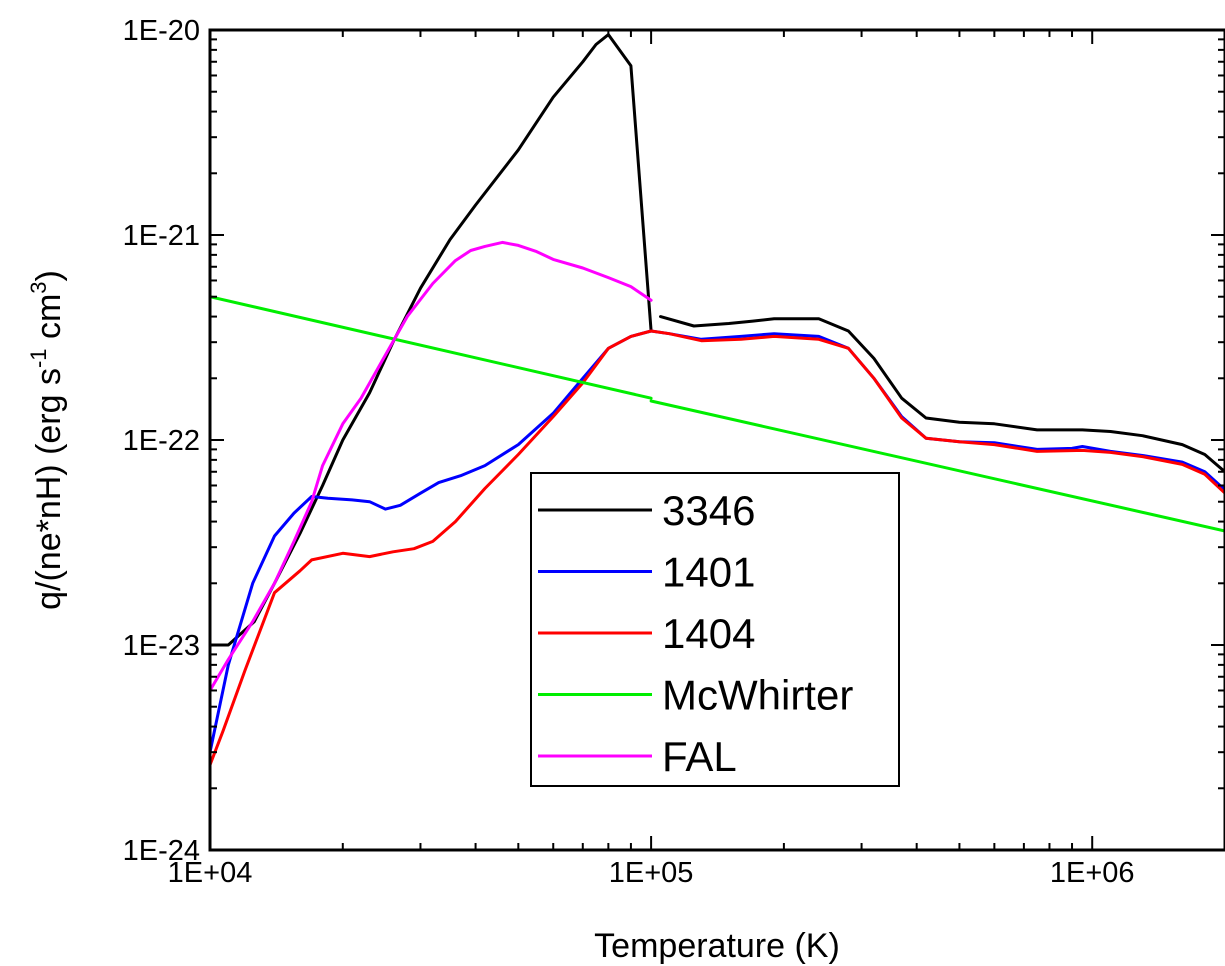 Image resolution: width=1225 pixels, height=966 pixels. What do you see at coordinates (708, 633) in the screenshot?
I see `legend-label-1404: 1404` at bounding box center [708, 633].